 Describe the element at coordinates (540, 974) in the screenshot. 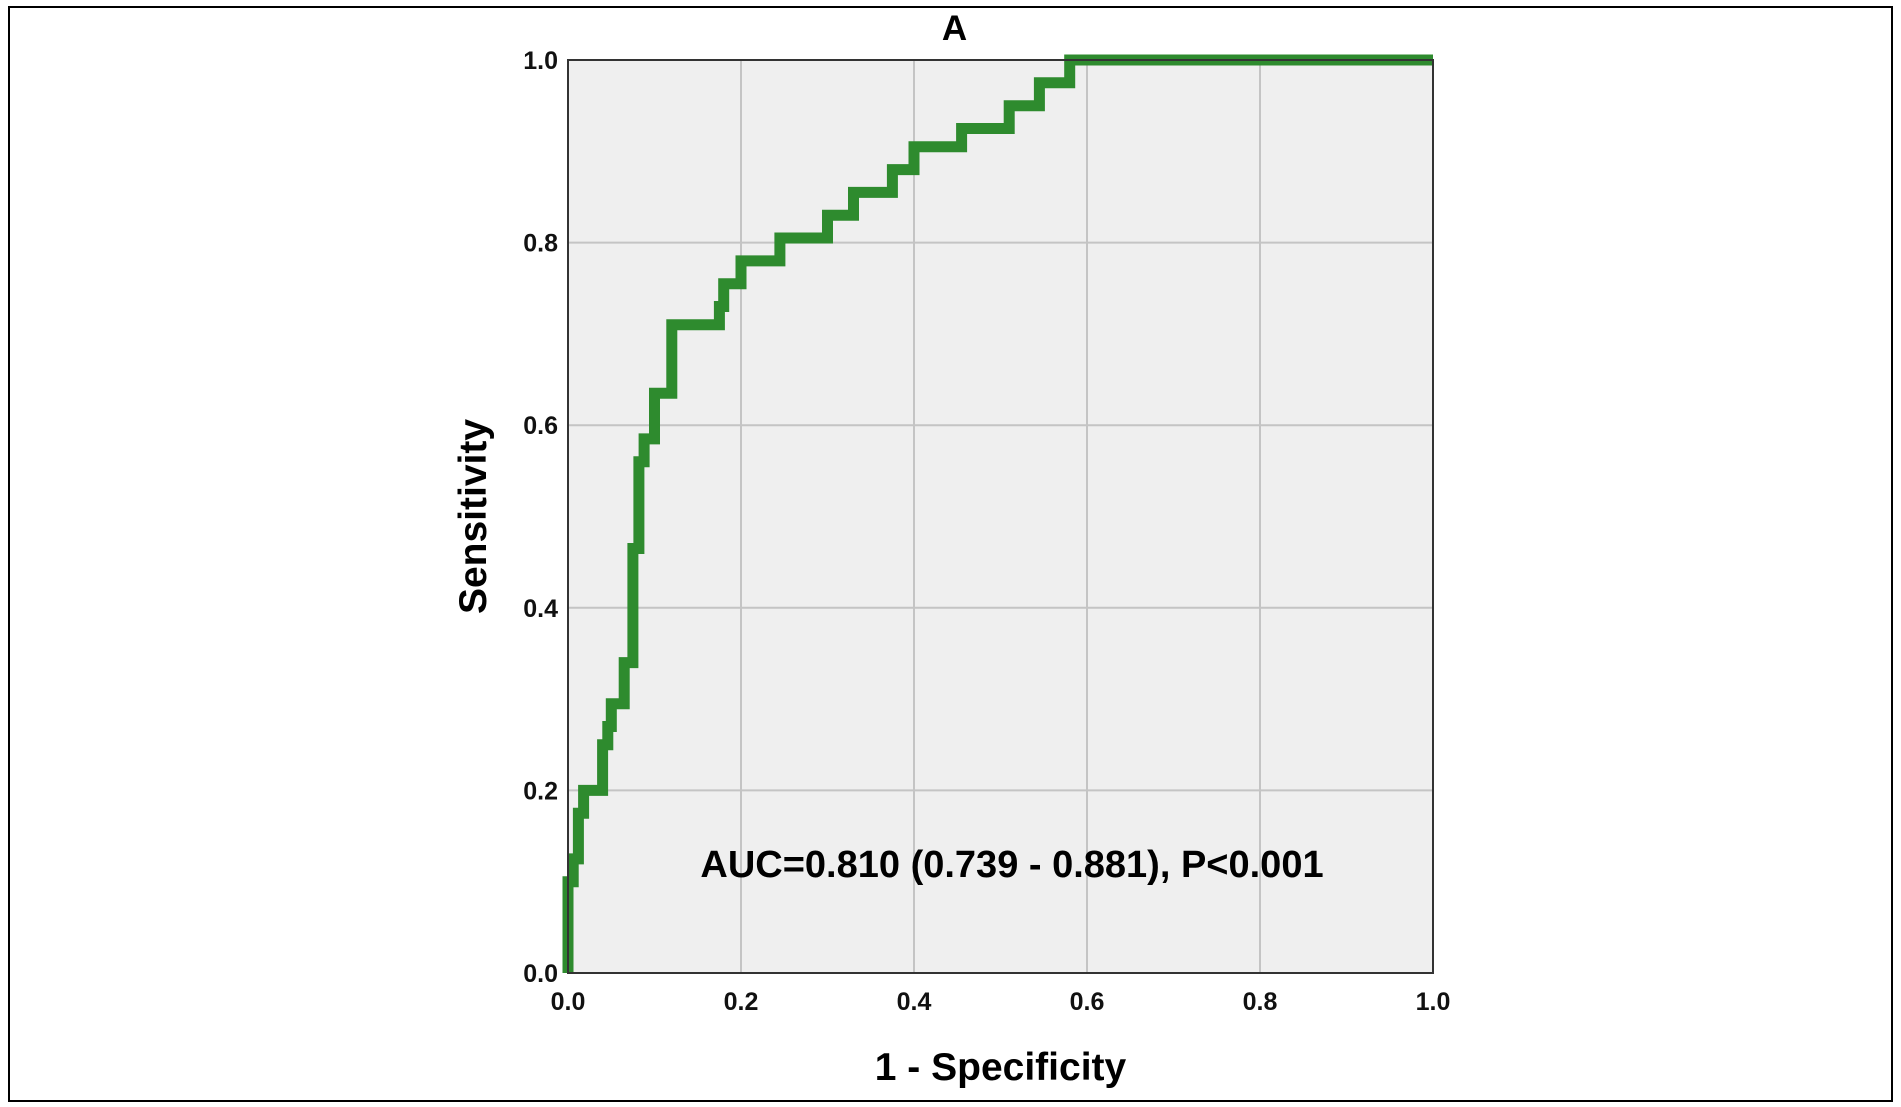

I see `y-tick-label: 0.0` at that location.